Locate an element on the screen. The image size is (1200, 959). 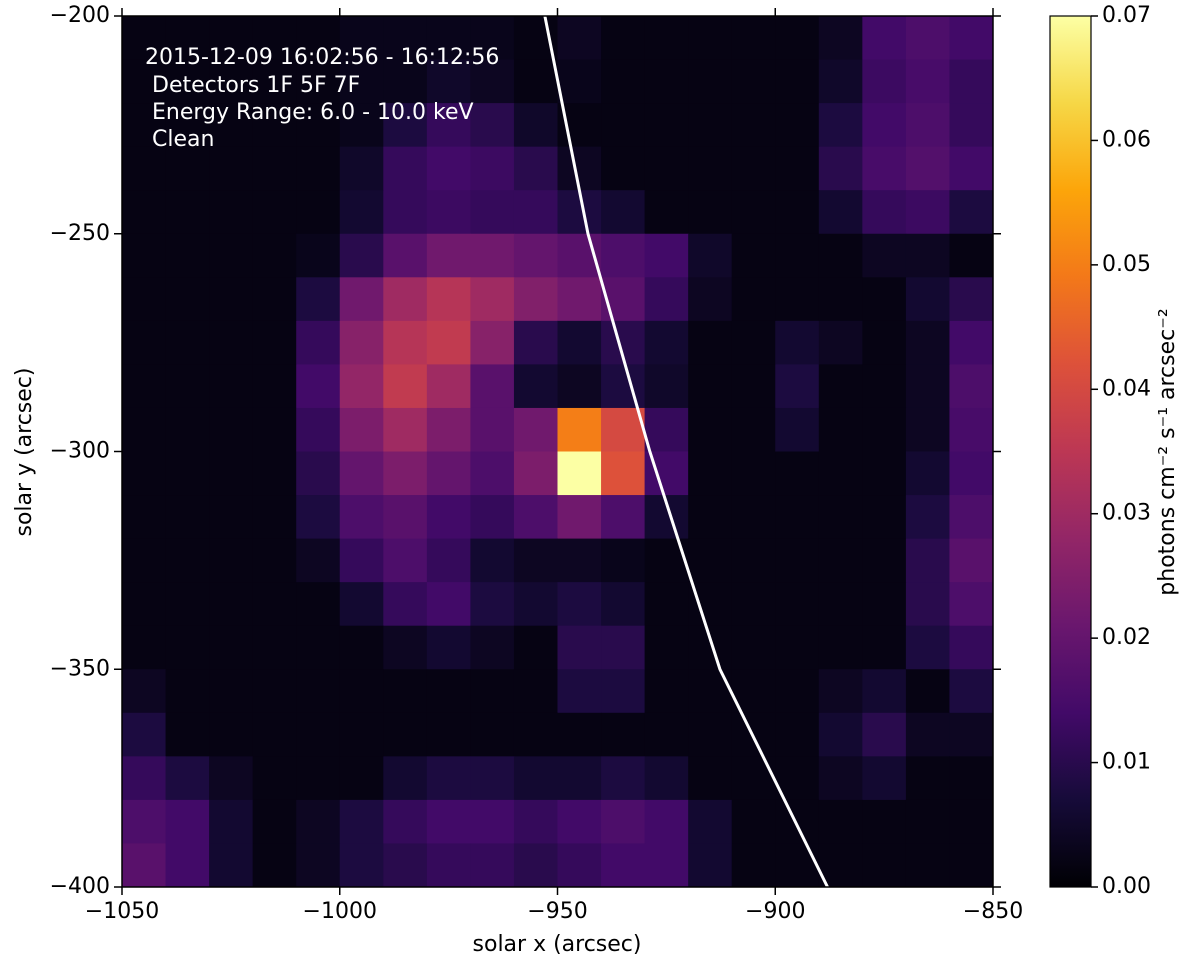
y-tick-label: −400 is located at coordinates (80, 886).